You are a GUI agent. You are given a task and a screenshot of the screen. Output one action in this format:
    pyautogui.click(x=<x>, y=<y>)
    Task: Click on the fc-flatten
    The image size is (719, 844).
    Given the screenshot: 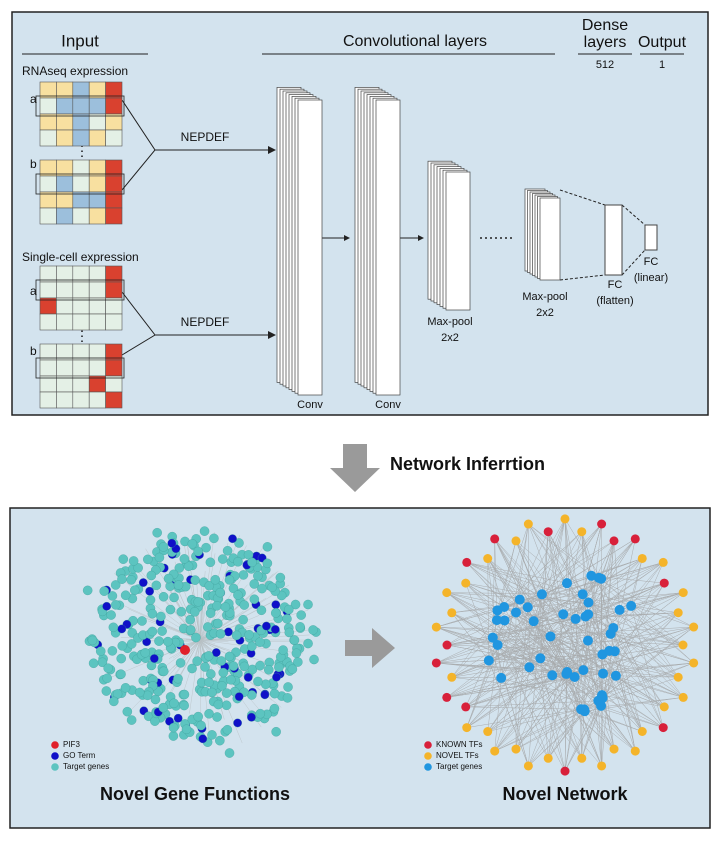 What is the action you would take?
    pyautogui.click(x=613, y=240)
    